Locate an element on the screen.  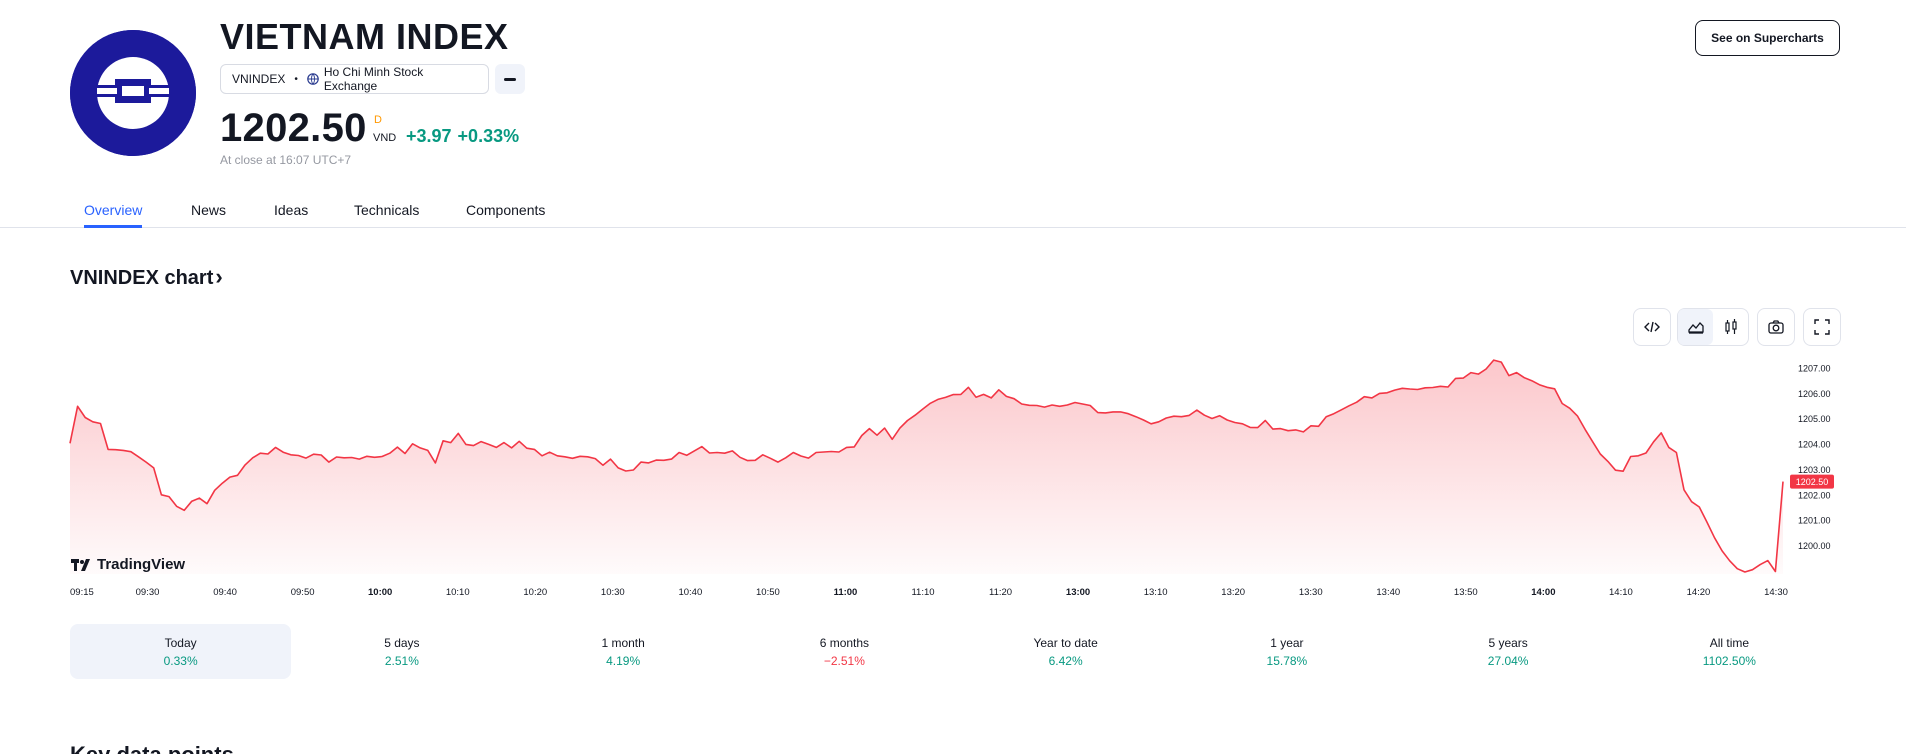
chevron-right-icon: › is located at coordinates (219, 276).